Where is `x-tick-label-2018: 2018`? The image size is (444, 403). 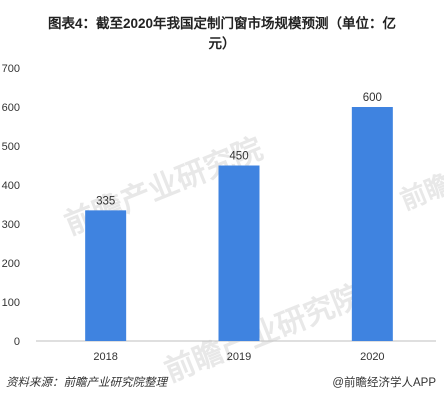 x-tick-label-2018: 2018 is located at coordinates (105, 357).